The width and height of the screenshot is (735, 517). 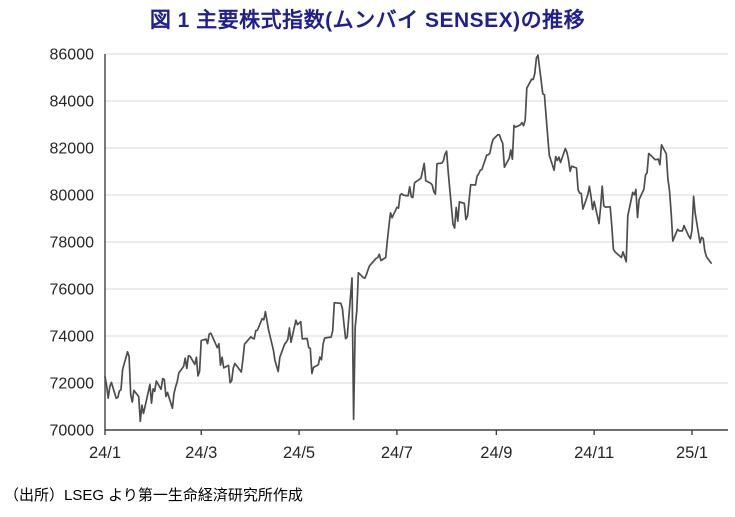 What do you see at coordinates (72, 337) in the screenshot?
I see `y-axis-label: 74000` at bounding box center [72, 337].